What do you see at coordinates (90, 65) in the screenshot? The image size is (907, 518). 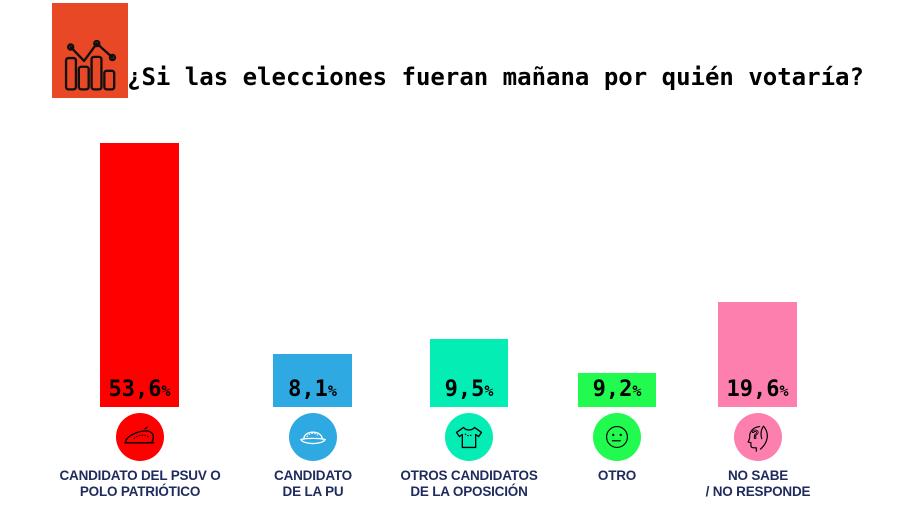 I see `bar-chart-logo-icon` at bounding box center [90, 65].